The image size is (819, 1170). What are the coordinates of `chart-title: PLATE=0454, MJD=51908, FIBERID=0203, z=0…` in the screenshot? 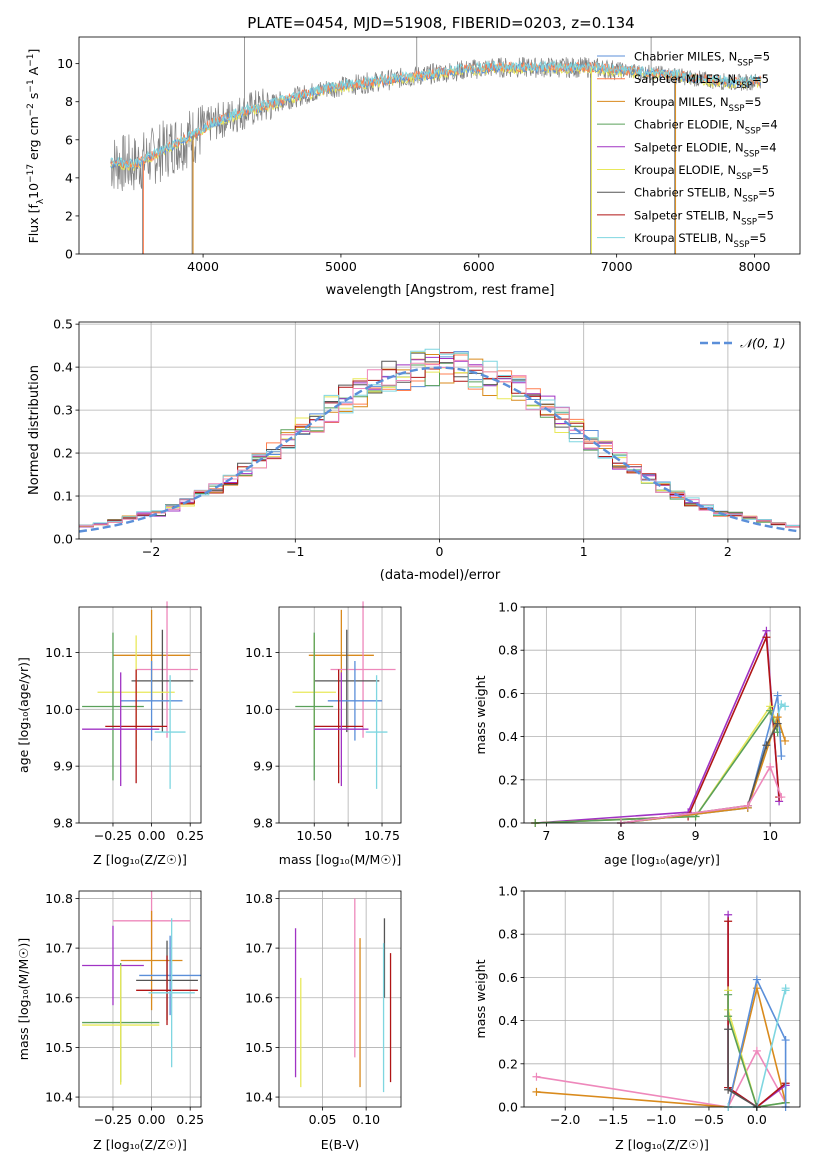 It's located at (440, 23).